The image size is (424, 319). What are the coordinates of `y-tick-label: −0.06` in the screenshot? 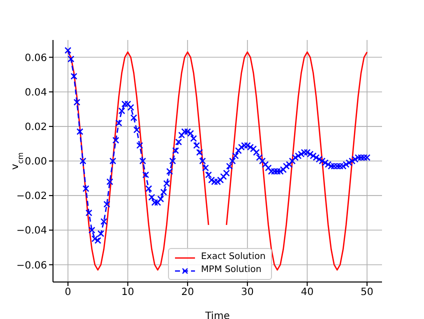 It's located at (31, 266).